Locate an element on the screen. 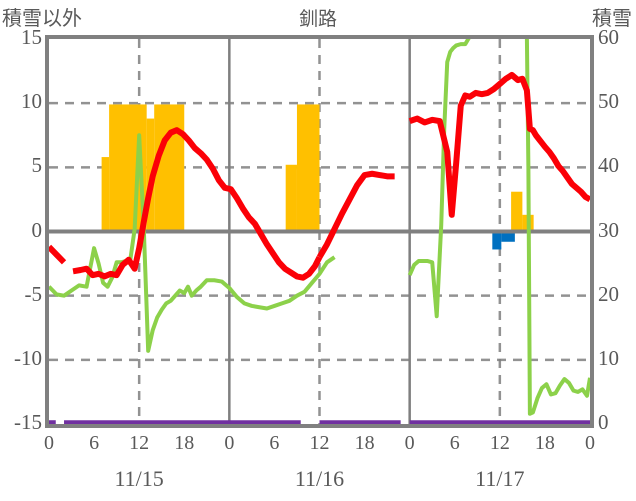  x-day-label: 11/16 is located at coordinates (319, 478).